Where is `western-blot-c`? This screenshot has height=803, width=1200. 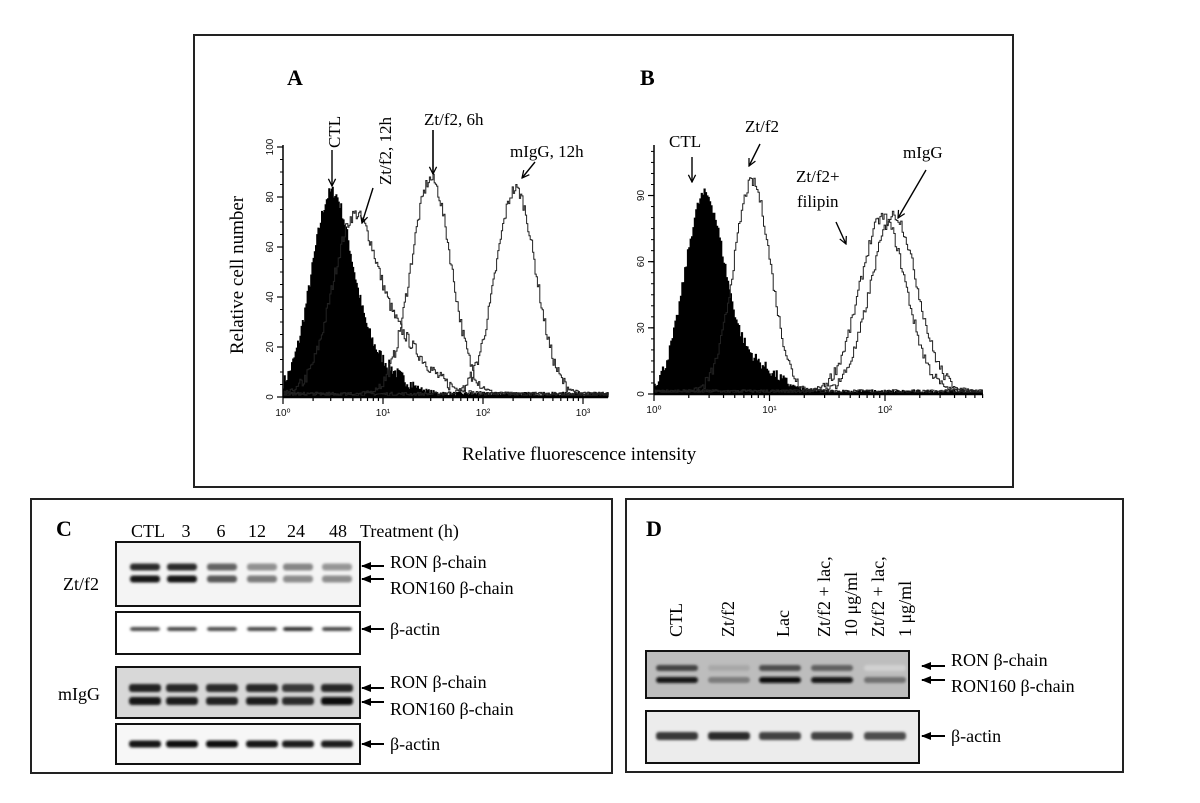 western-blot-c is located at coordinates (238, 653).